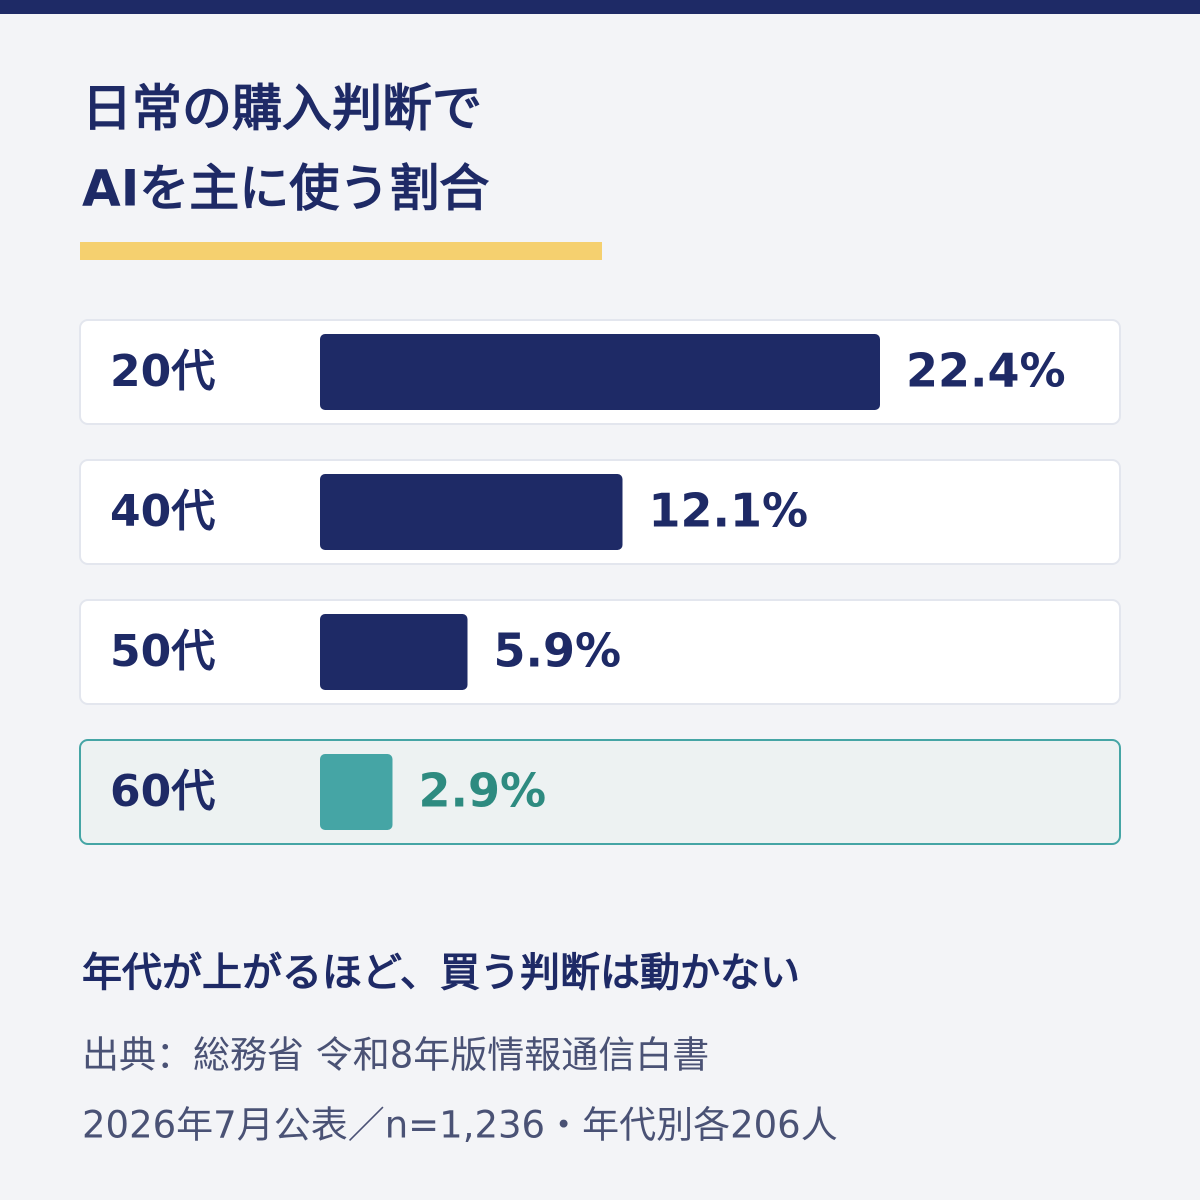 The image size is (1200, 1200). What do you see at coordinates (285, 189) in the screenshot?
I see `chart-title: AIを主に使う割合` at bounding box center [285, 189].